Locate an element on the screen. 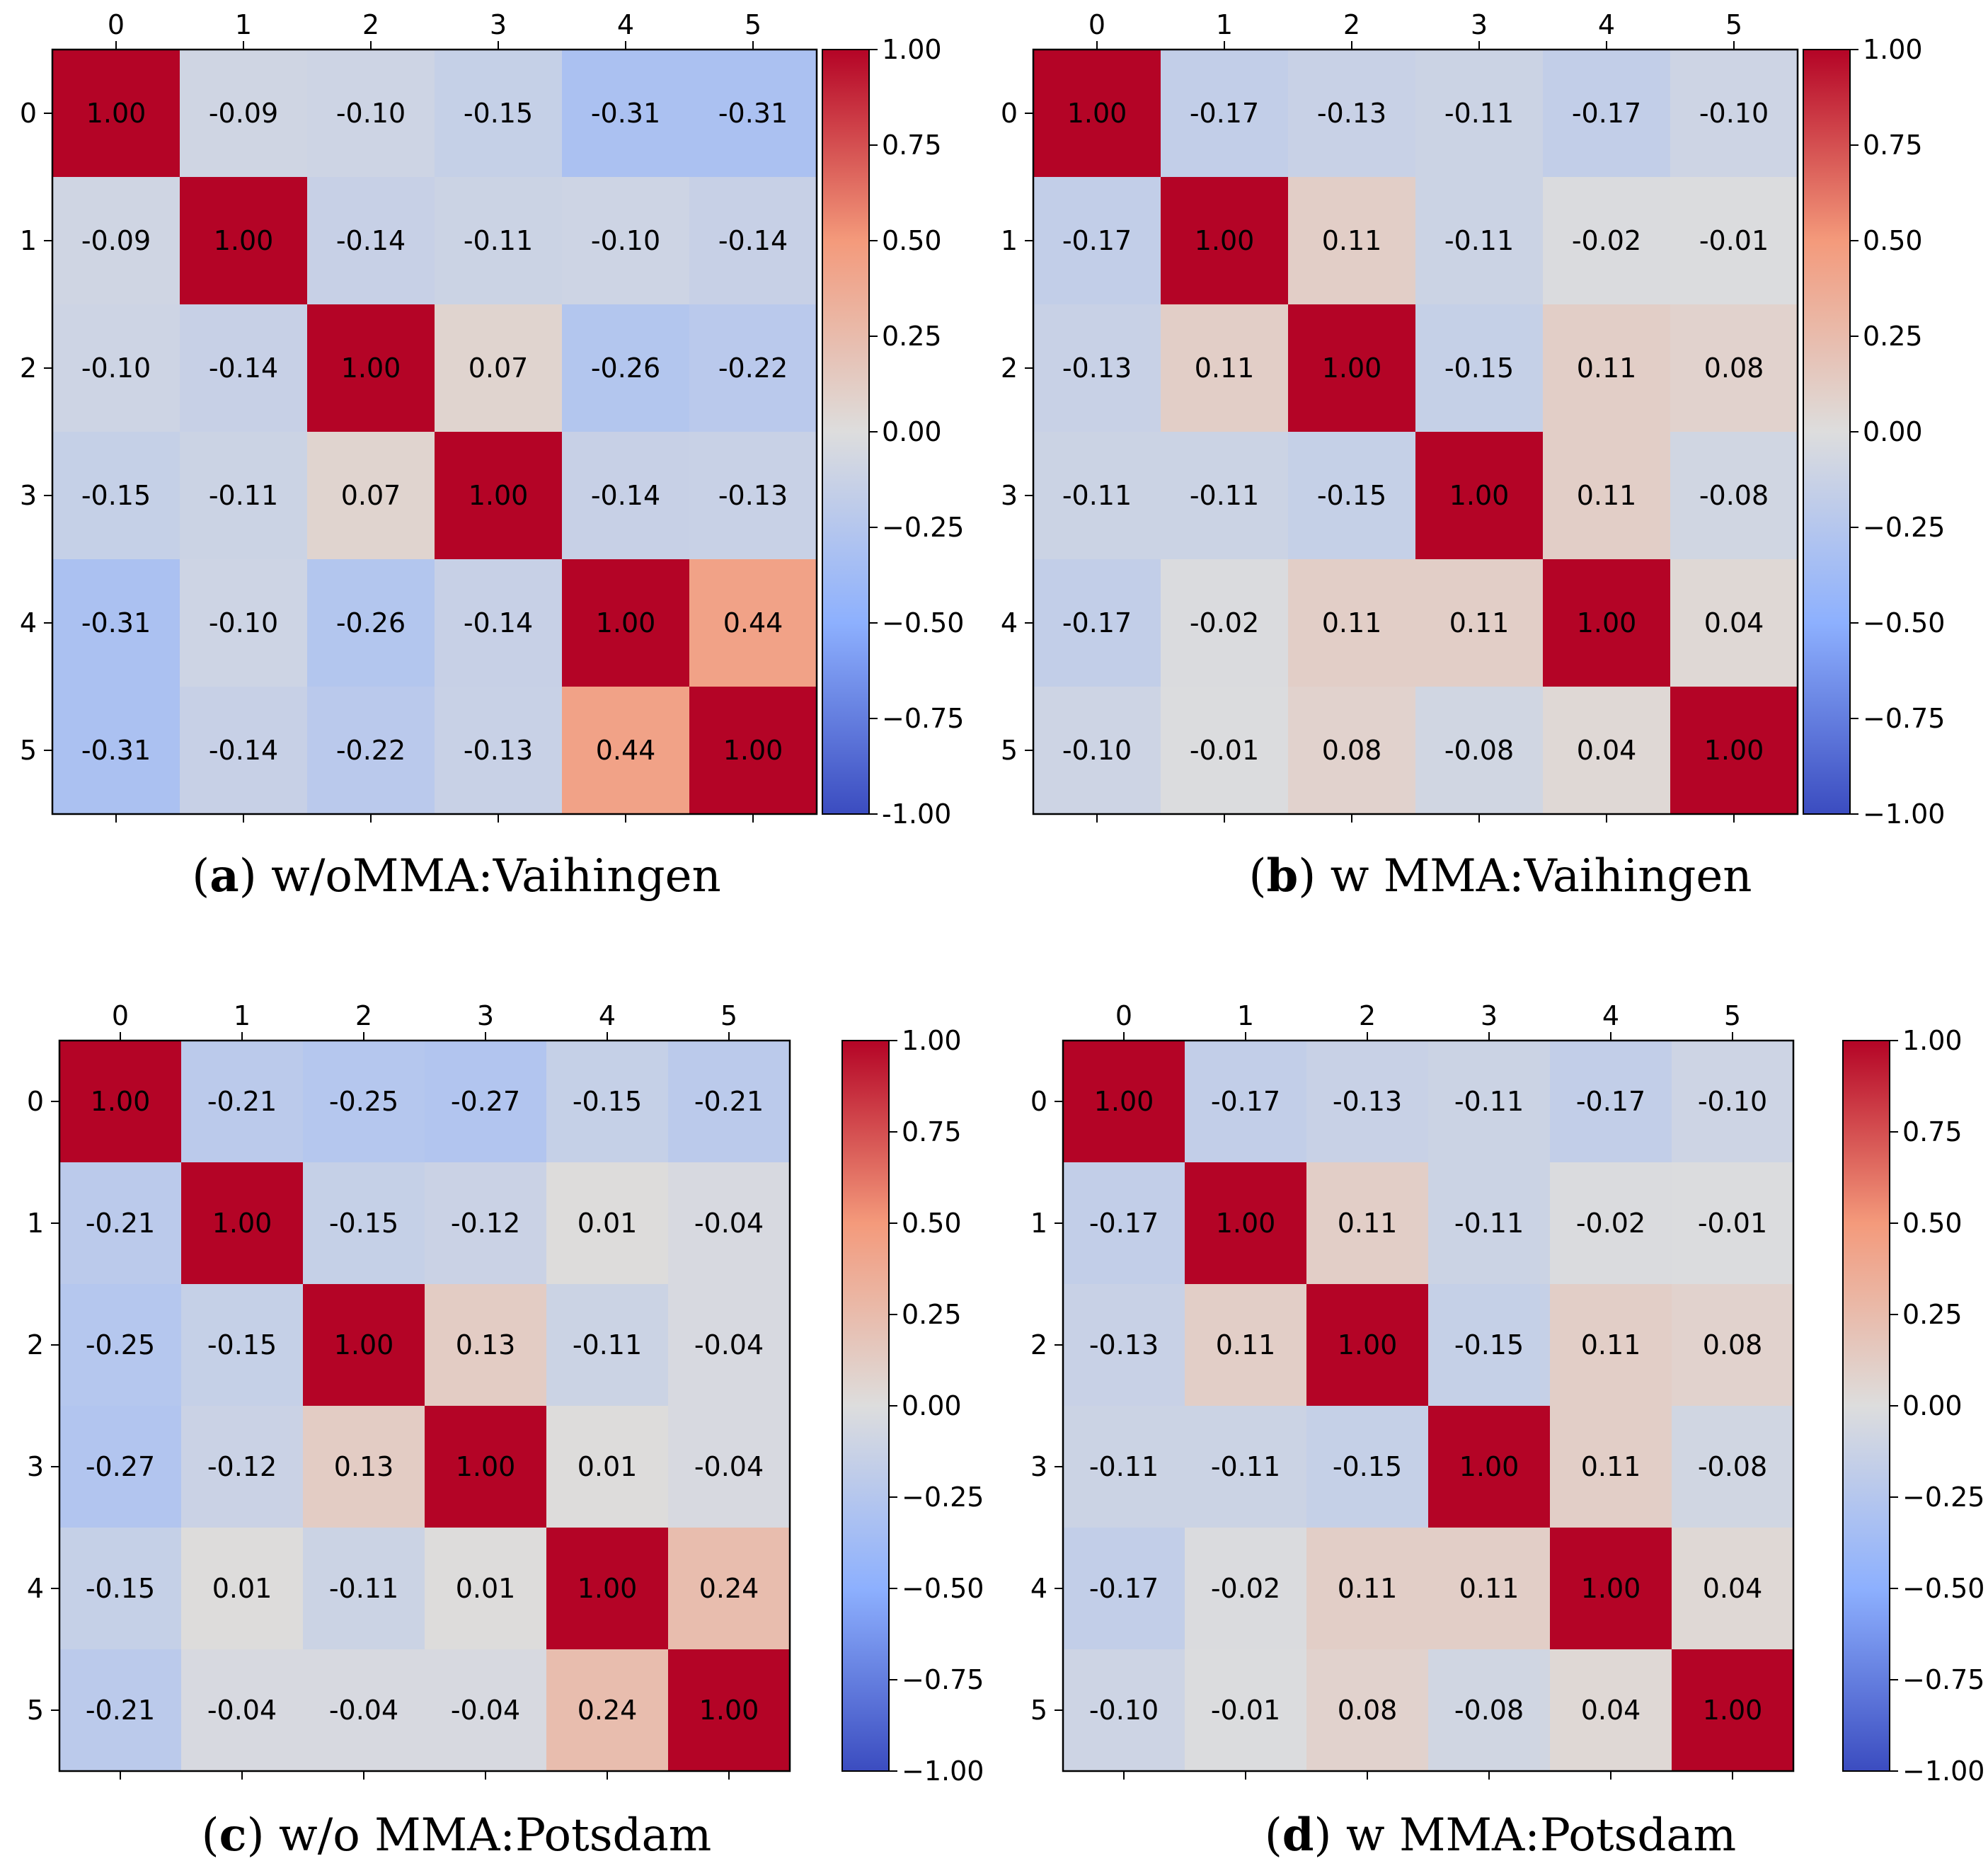 The width and height of the screenshot is (1988, 1873). cell-value-label: 0.24 is located at coordinates (729, 1589).